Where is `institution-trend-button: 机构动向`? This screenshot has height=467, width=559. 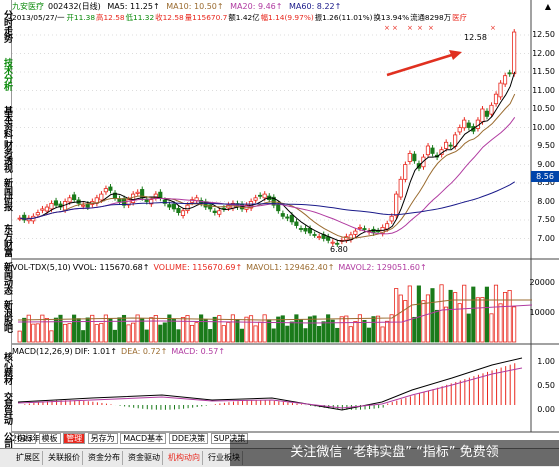
institution-trend-button: 机构动向 is located at coordinates (184, 458).